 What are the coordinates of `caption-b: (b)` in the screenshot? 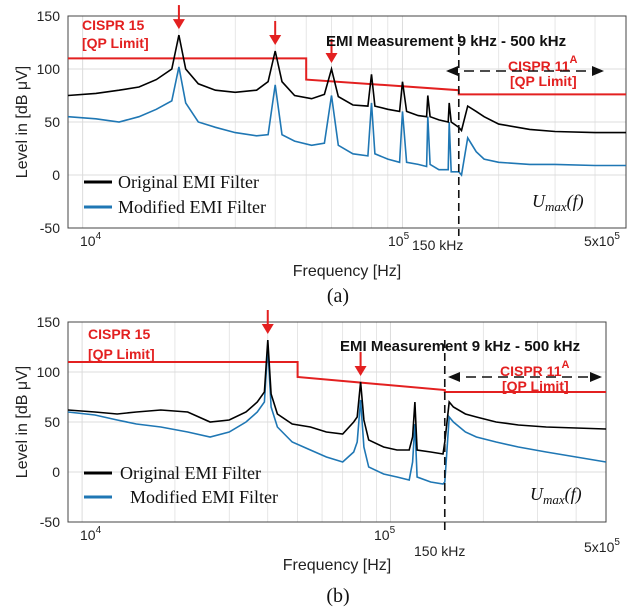 It's located at (337, 596).